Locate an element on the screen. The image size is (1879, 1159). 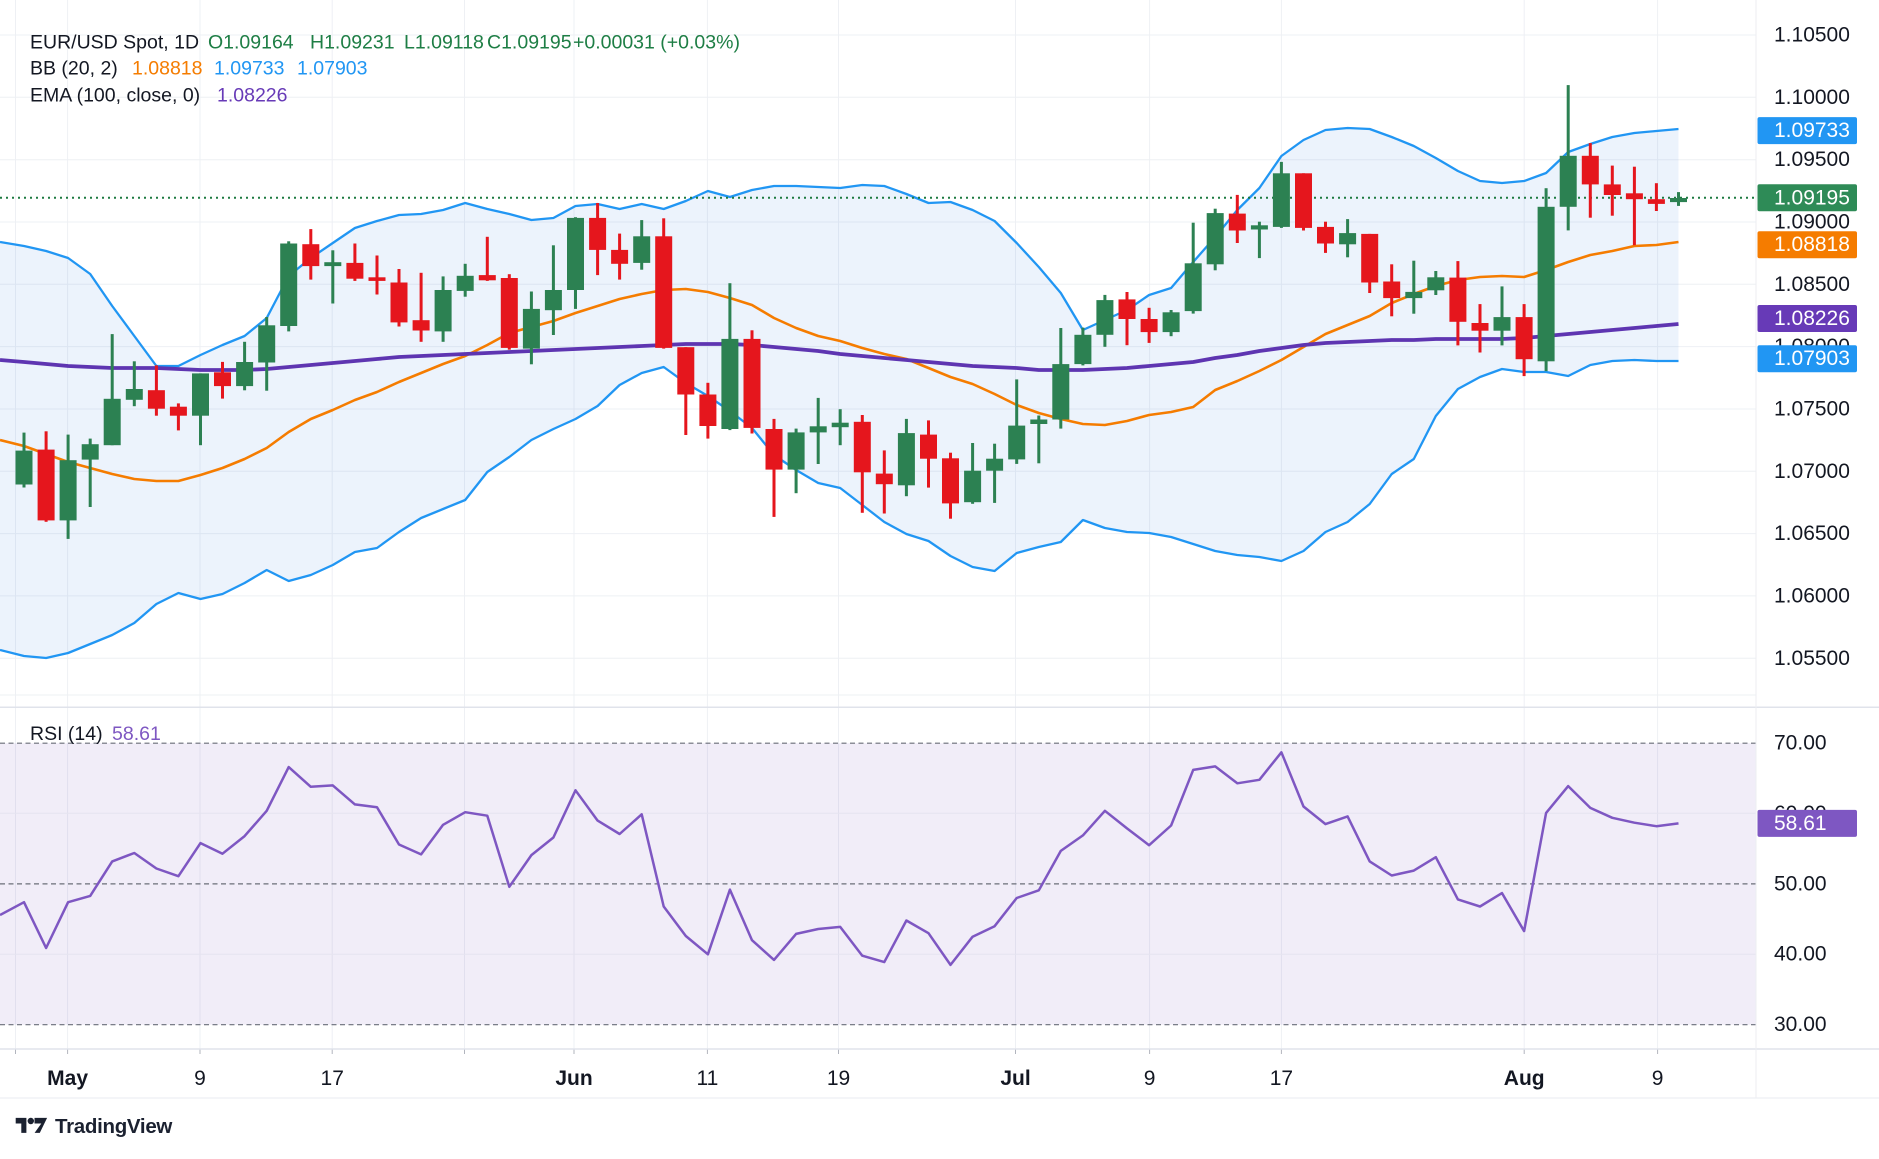
svg-text: 1.07500 is located at coordinates (1812, 409).